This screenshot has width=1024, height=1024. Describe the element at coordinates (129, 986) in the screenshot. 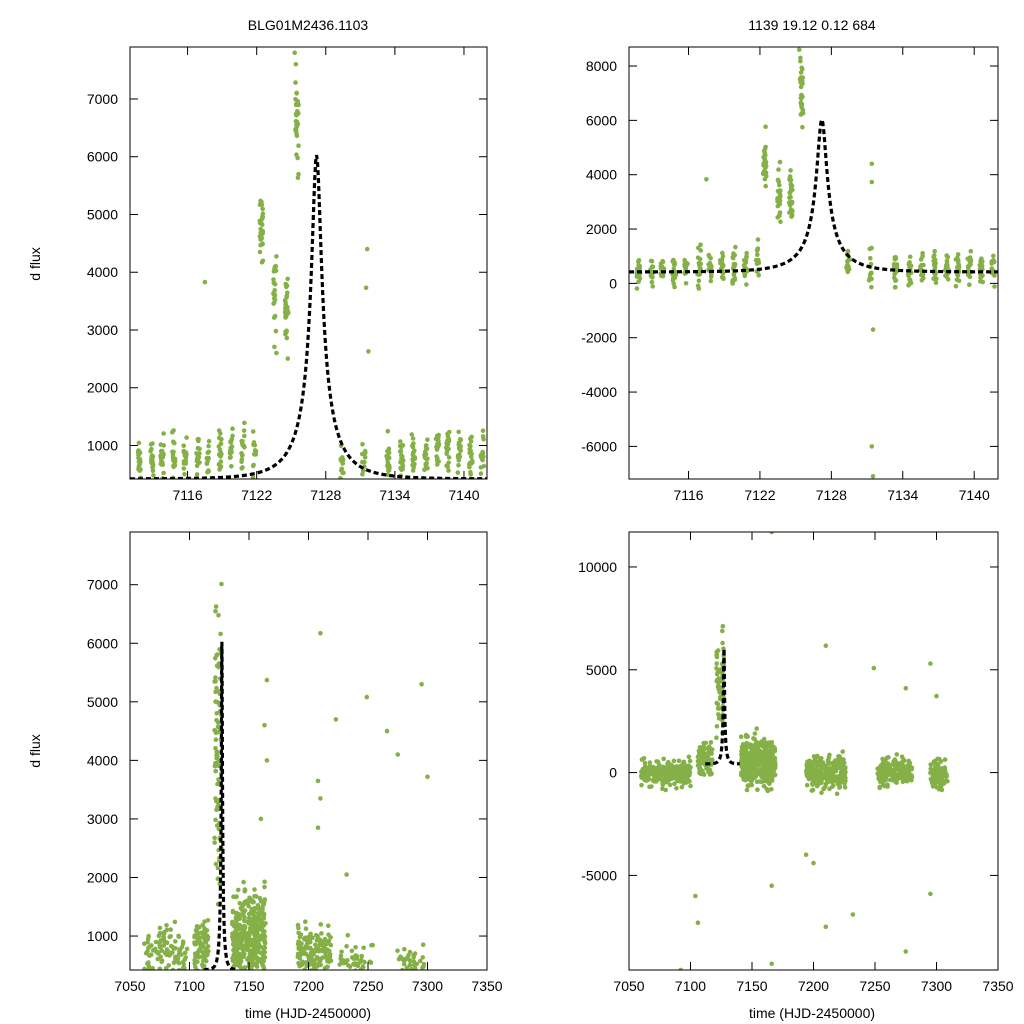

I see `x-tick-label: 7050` at that location.